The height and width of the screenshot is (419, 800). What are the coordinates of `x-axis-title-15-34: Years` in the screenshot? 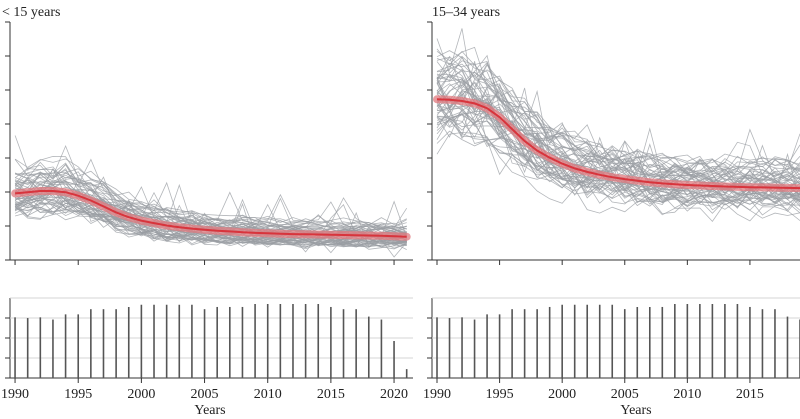 It's located at (635, 410).